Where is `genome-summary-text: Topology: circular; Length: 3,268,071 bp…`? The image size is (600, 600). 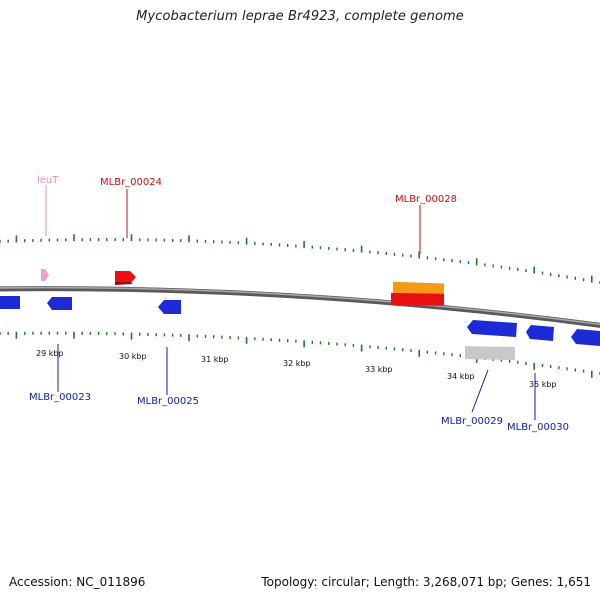
genome-summary-text: Topology: circular; Length: 3,268,071 bp… is located at coordinates (426, 582).